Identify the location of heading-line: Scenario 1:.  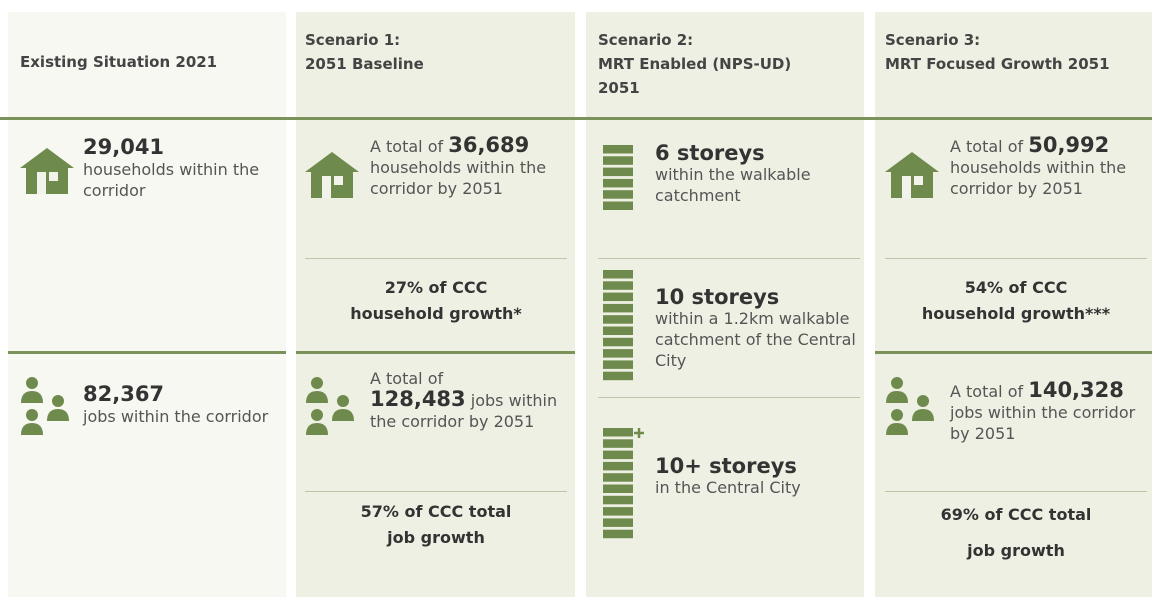
(353, 40).